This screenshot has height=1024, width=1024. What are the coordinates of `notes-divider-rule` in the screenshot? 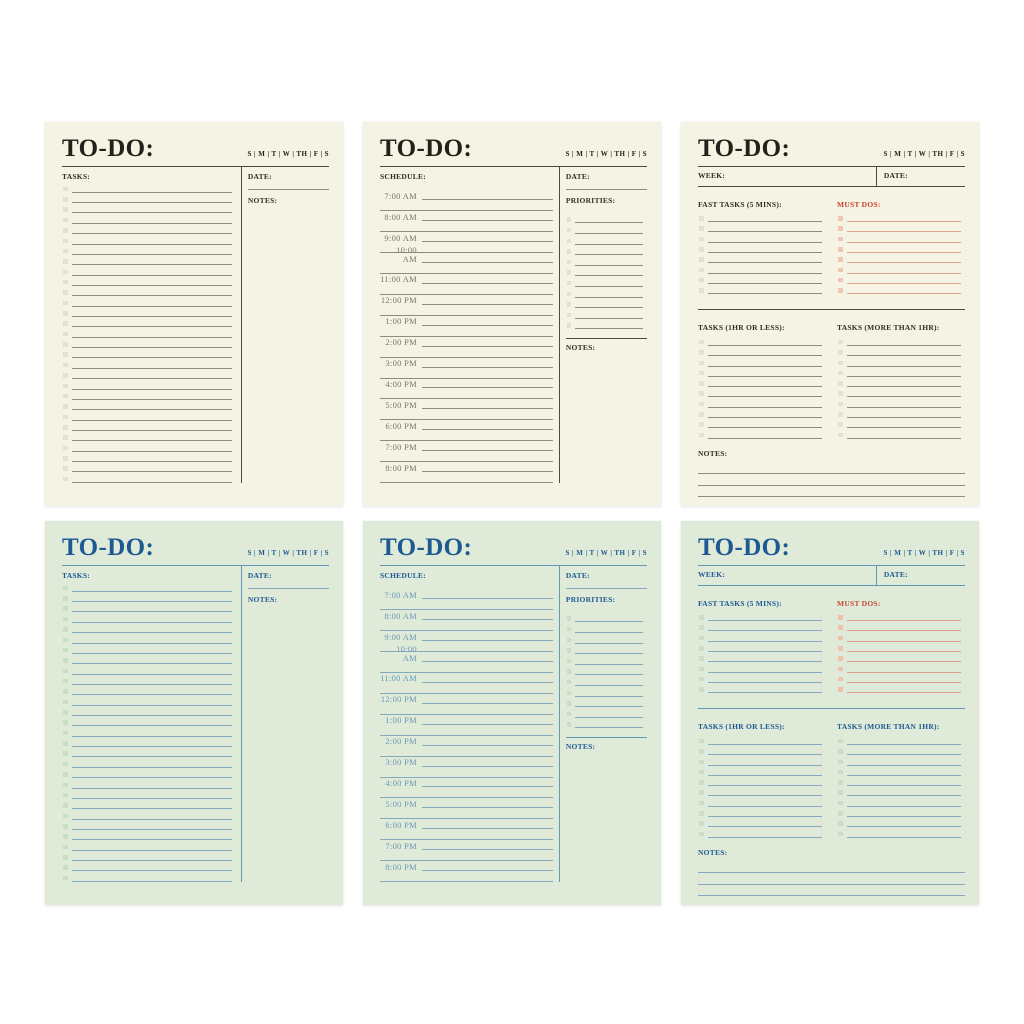 It's located at (606, 339).